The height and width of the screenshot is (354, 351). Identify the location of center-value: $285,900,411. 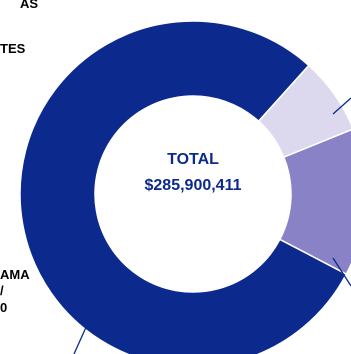
(193, 185).